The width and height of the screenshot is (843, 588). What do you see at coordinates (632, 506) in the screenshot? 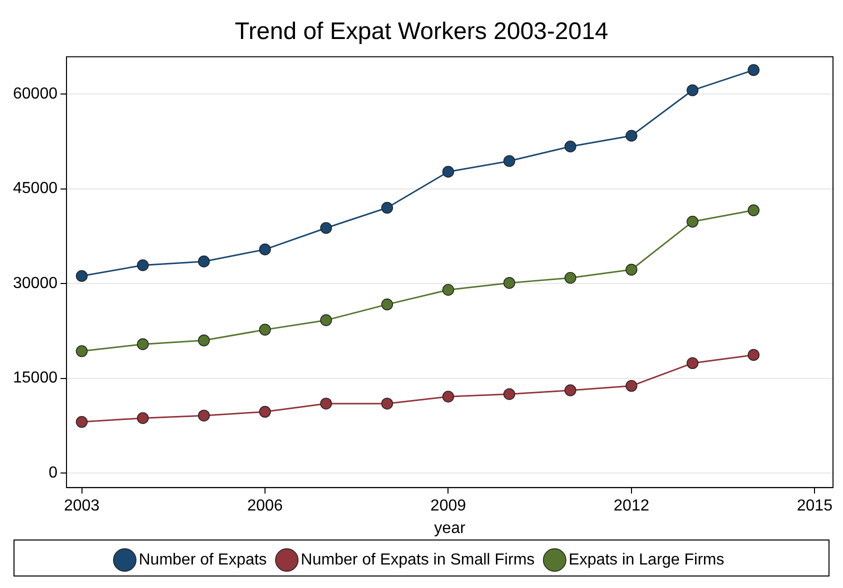
I see `x-tick-label: 2012` at bounding box center [632, 506].